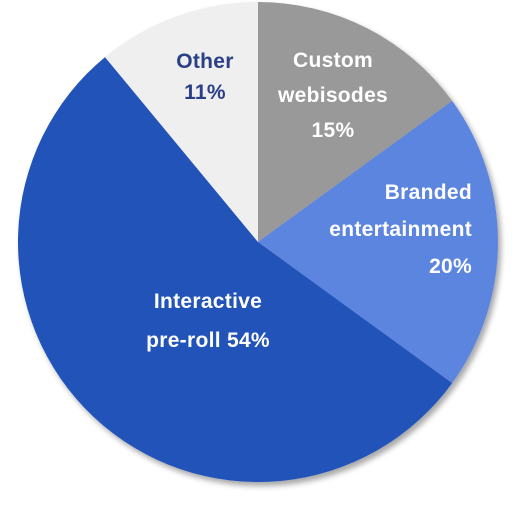 The height and width of the screenshot is (506, 519). I want to click on slice-other, so click(182, 122).